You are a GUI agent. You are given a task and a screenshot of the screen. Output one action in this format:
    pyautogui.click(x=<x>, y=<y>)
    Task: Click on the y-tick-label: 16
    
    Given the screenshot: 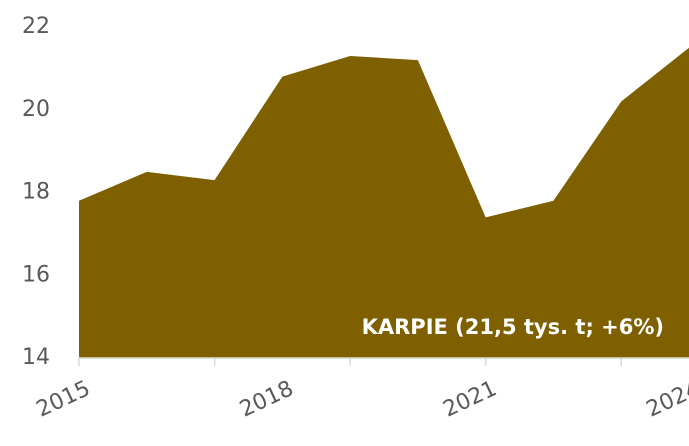 What is the action you would take?
    pyautogui.click(x=36, y=274)
    